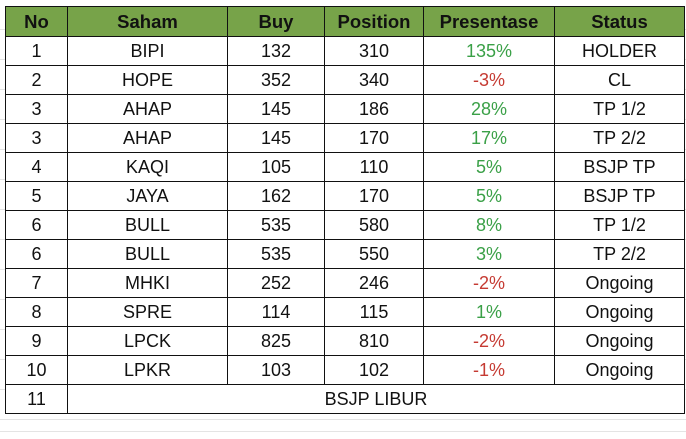  Describe the element at coordinates (147, 167) in the screenshot. I see `cell-saham: KAQI` at that location.